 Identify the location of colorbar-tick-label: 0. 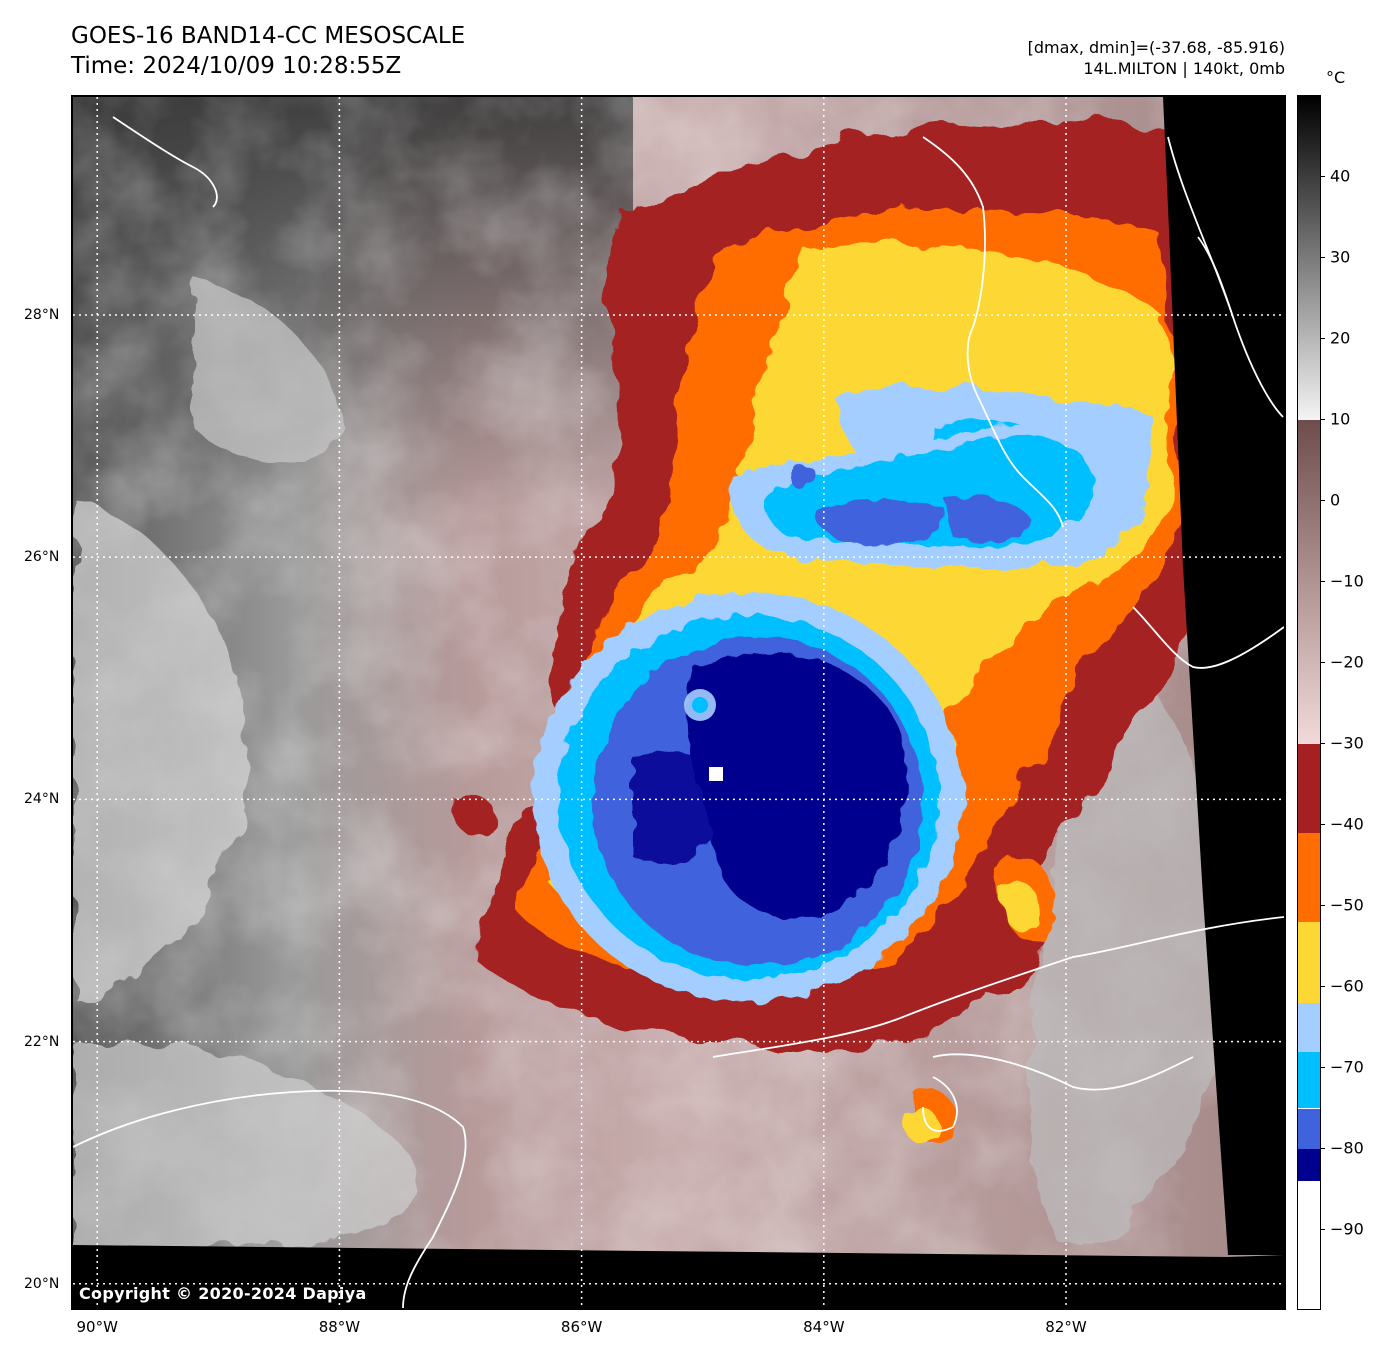
(1335, 500).